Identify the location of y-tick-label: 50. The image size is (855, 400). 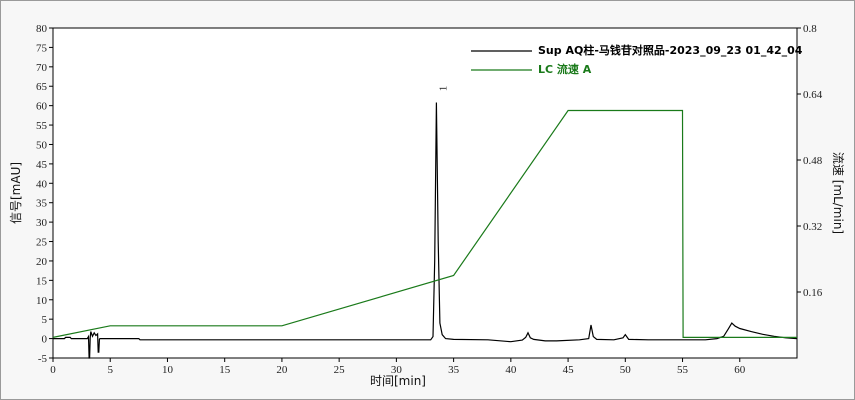
(42, 145).